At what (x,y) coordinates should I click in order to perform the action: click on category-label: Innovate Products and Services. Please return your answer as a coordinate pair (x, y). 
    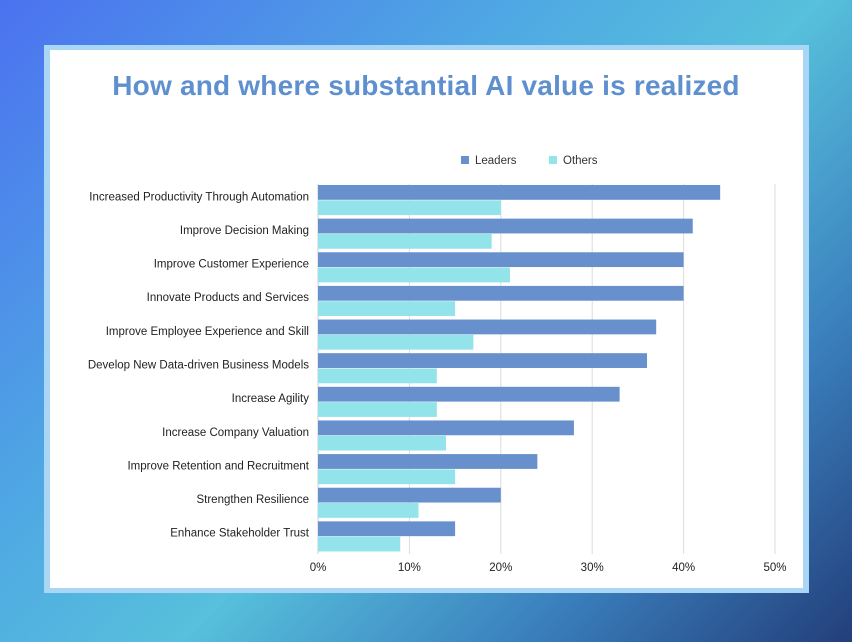
    Looking at the image, I should click on (228, 298).